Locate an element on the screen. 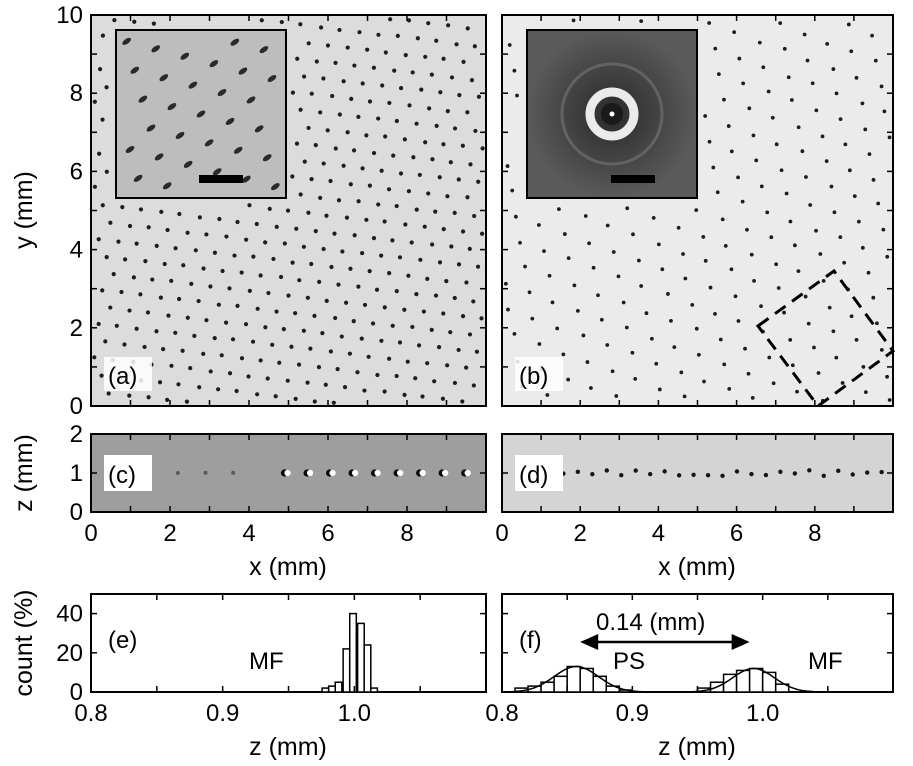  x-tick-label: 0.9 is located at coordinates (222, 713).